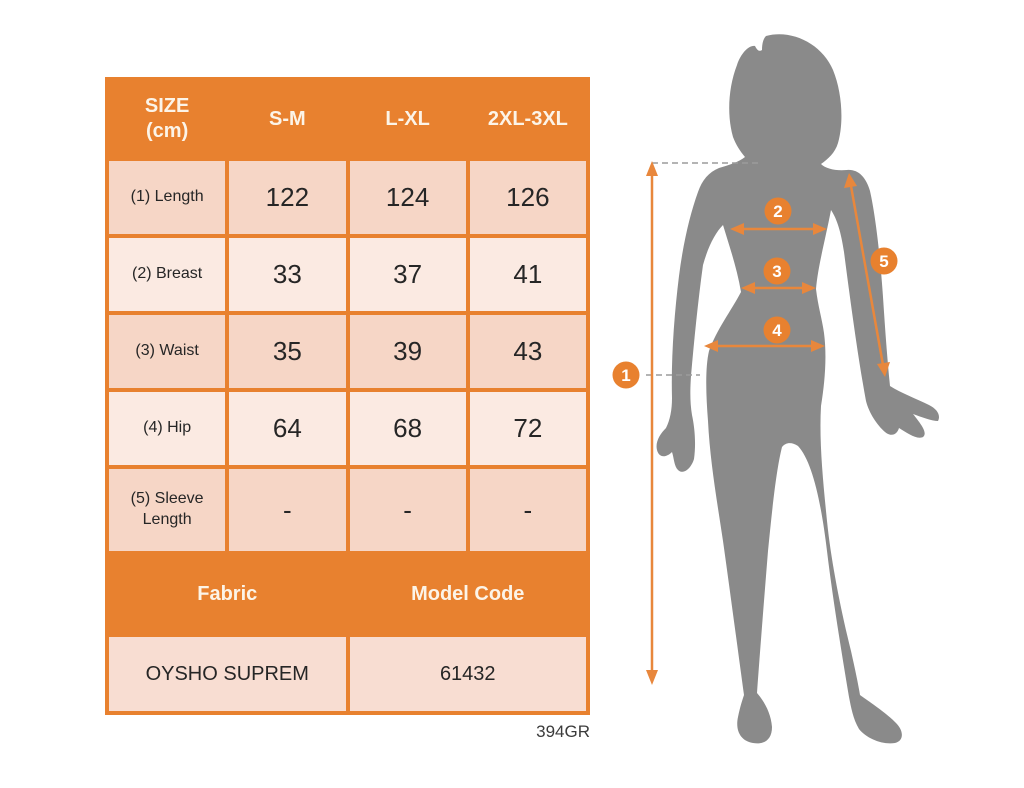  I want to click on length-arrow, so click(652, 423).